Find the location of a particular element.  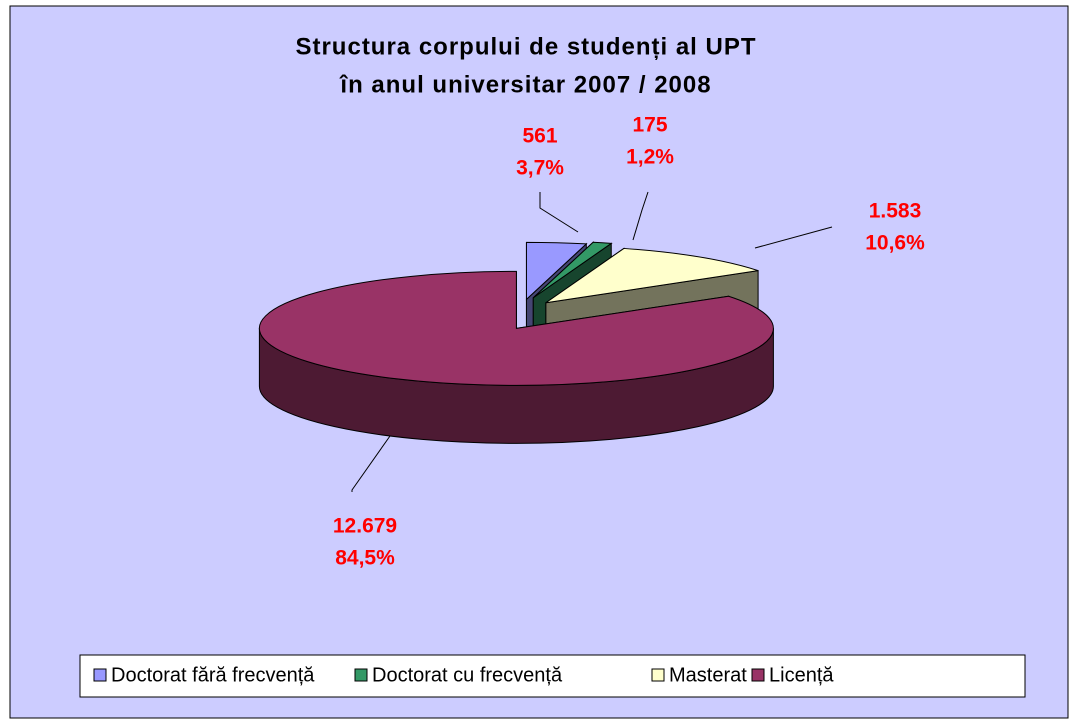

legend-label: Licență is located at coordinates (801, 675).